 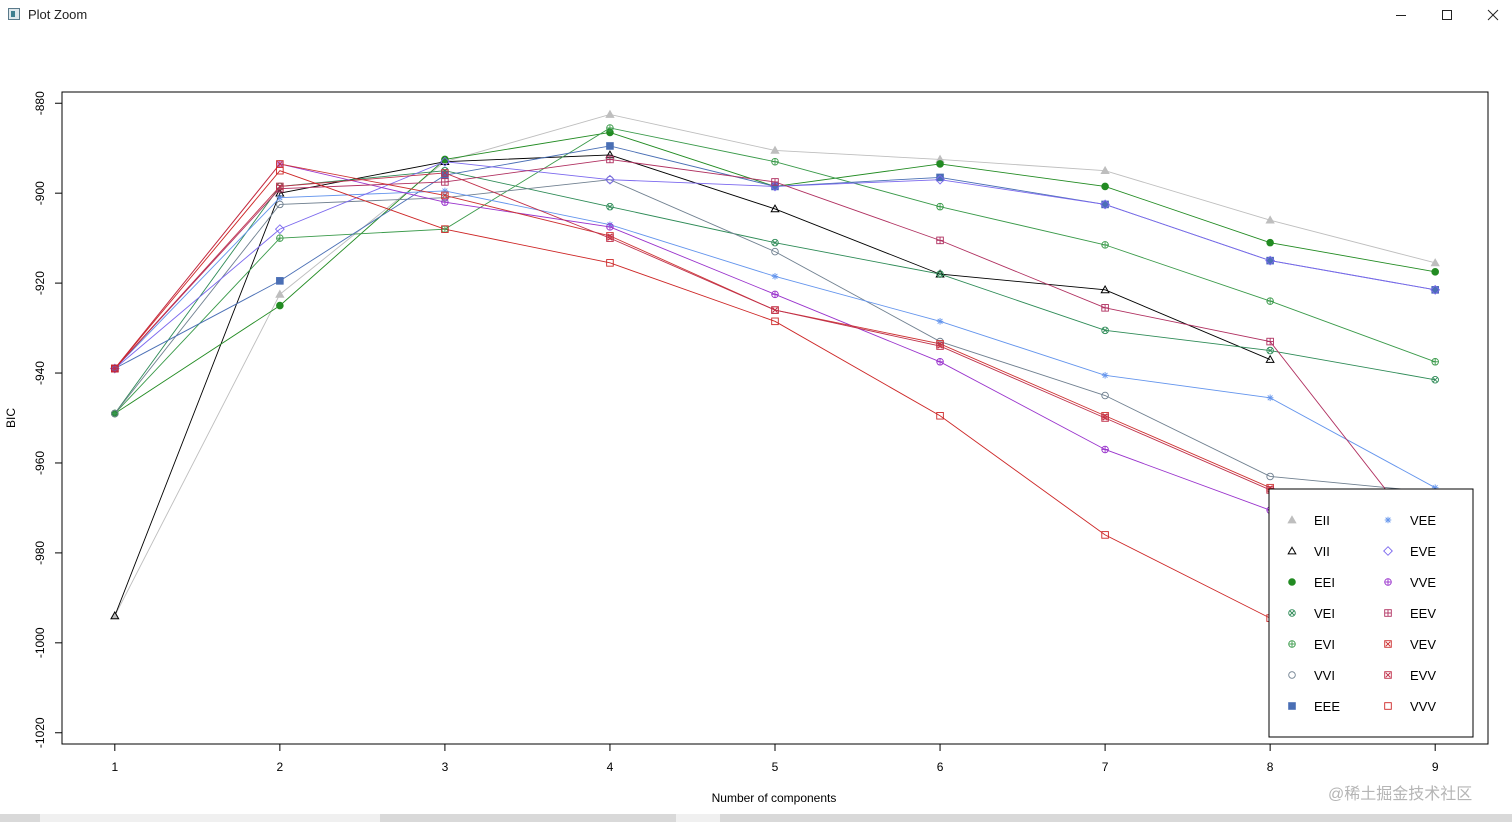 I want to click on legend-label: EEE, so click(x=1327, y=706).